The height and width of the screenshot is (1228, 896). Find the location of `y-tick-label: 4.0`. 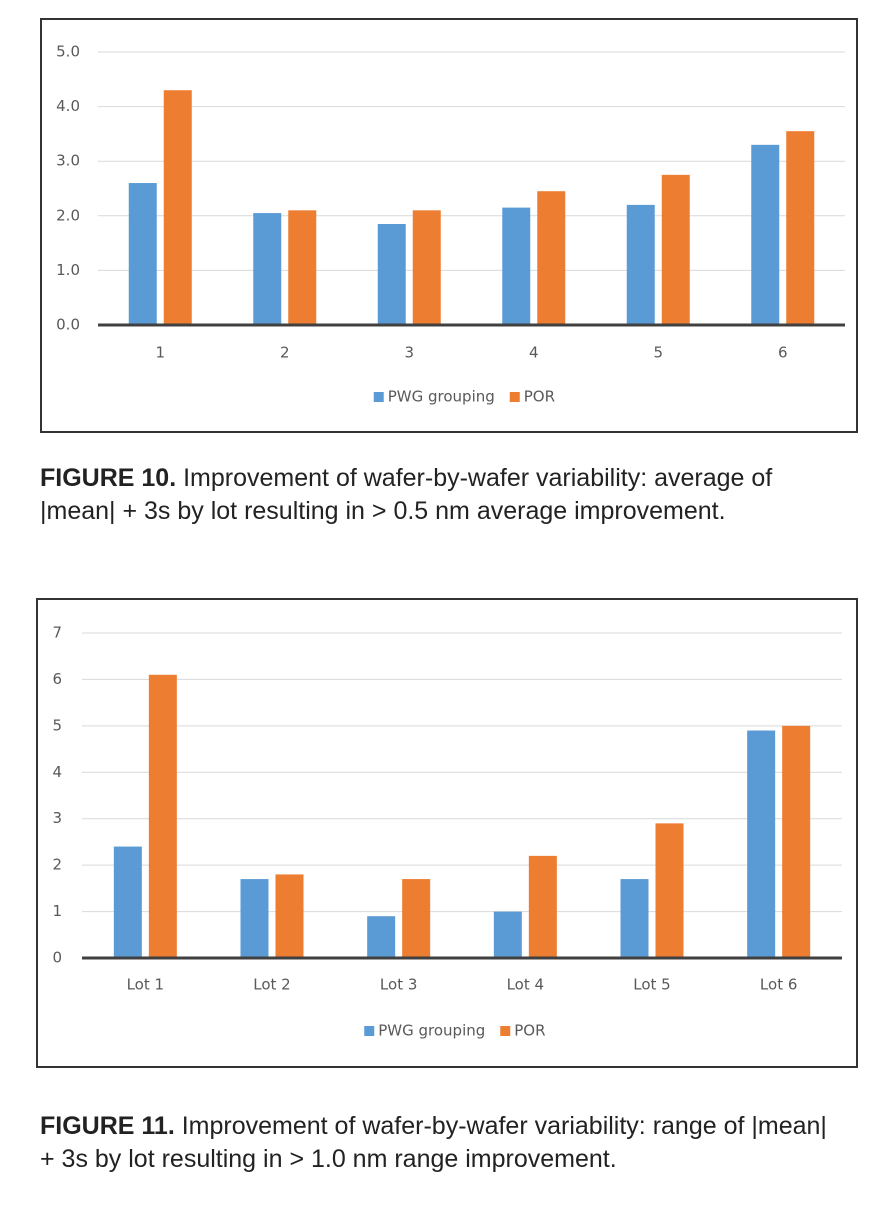

y-tick-label: 4.0 is located at coordinates (68, 106).